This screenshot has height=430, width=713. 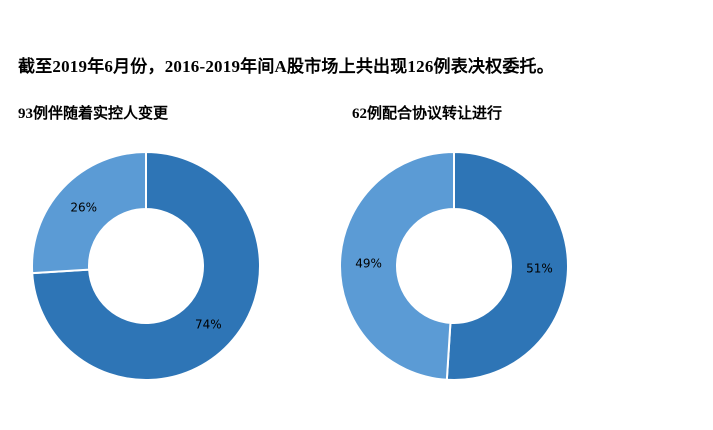 What do you see at coordinates (208, 325) in the screenshot?
I see `slice-percentage-label: 74%` at bounding box center [208, 325].